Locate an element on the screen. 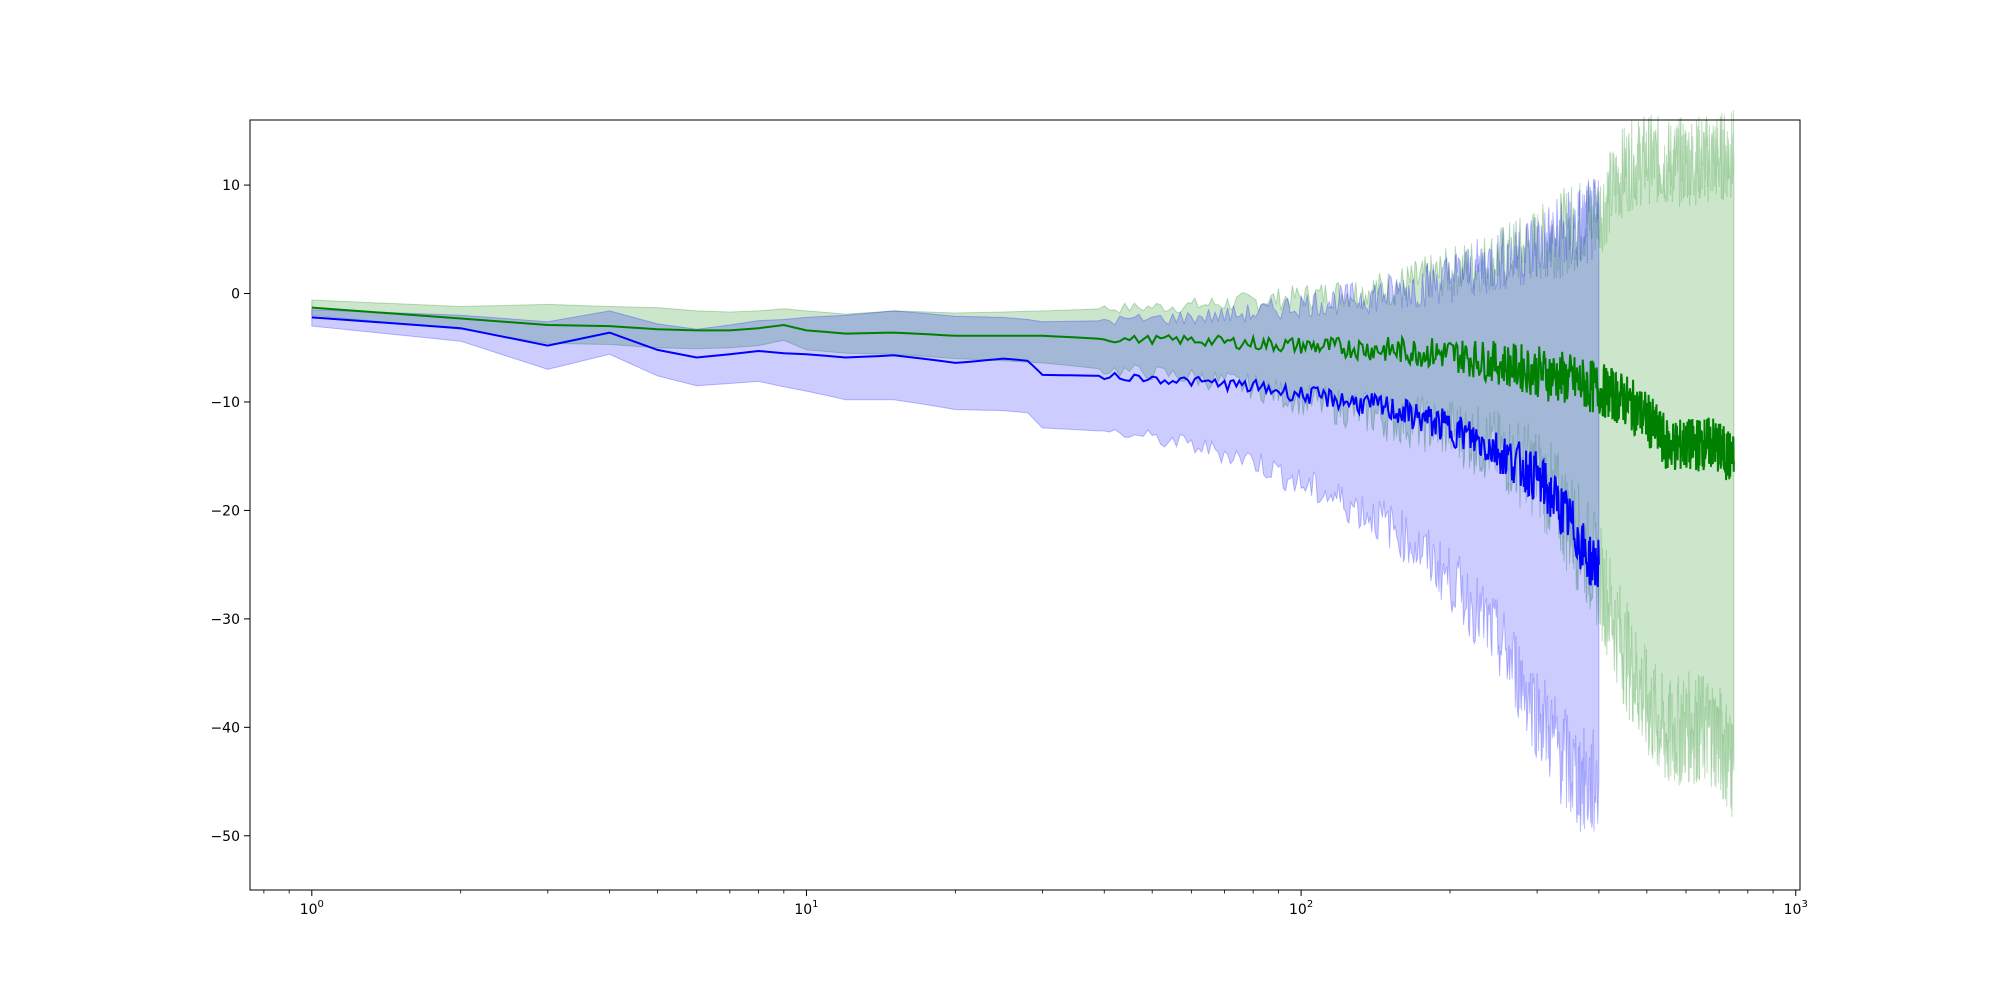 Image resolution: width=2000 pixels, height=1000 pixels. y-axis: 10 0 −10 −20 −30 −40 −50 is located at coordinates (230, 511).